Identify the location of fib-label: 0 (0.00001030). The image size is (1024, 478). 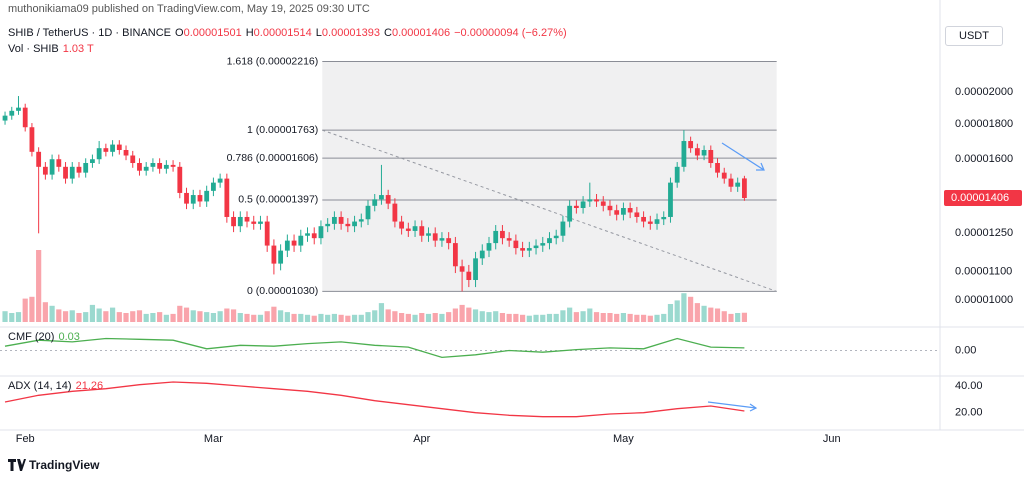
(282, 291).